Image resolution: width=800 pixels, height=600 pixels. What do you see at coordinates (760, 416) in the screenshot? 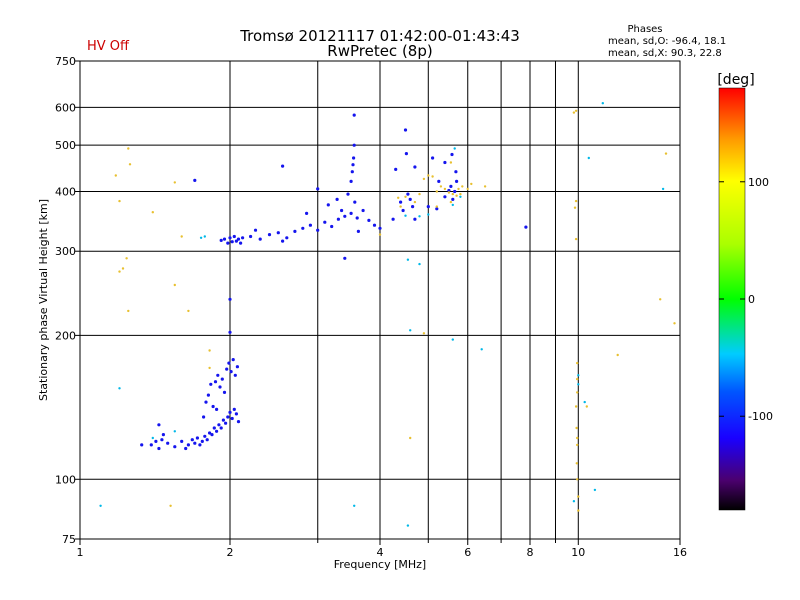
I see `colorbar-tick-label: -100` at bounding box center [760, 416].